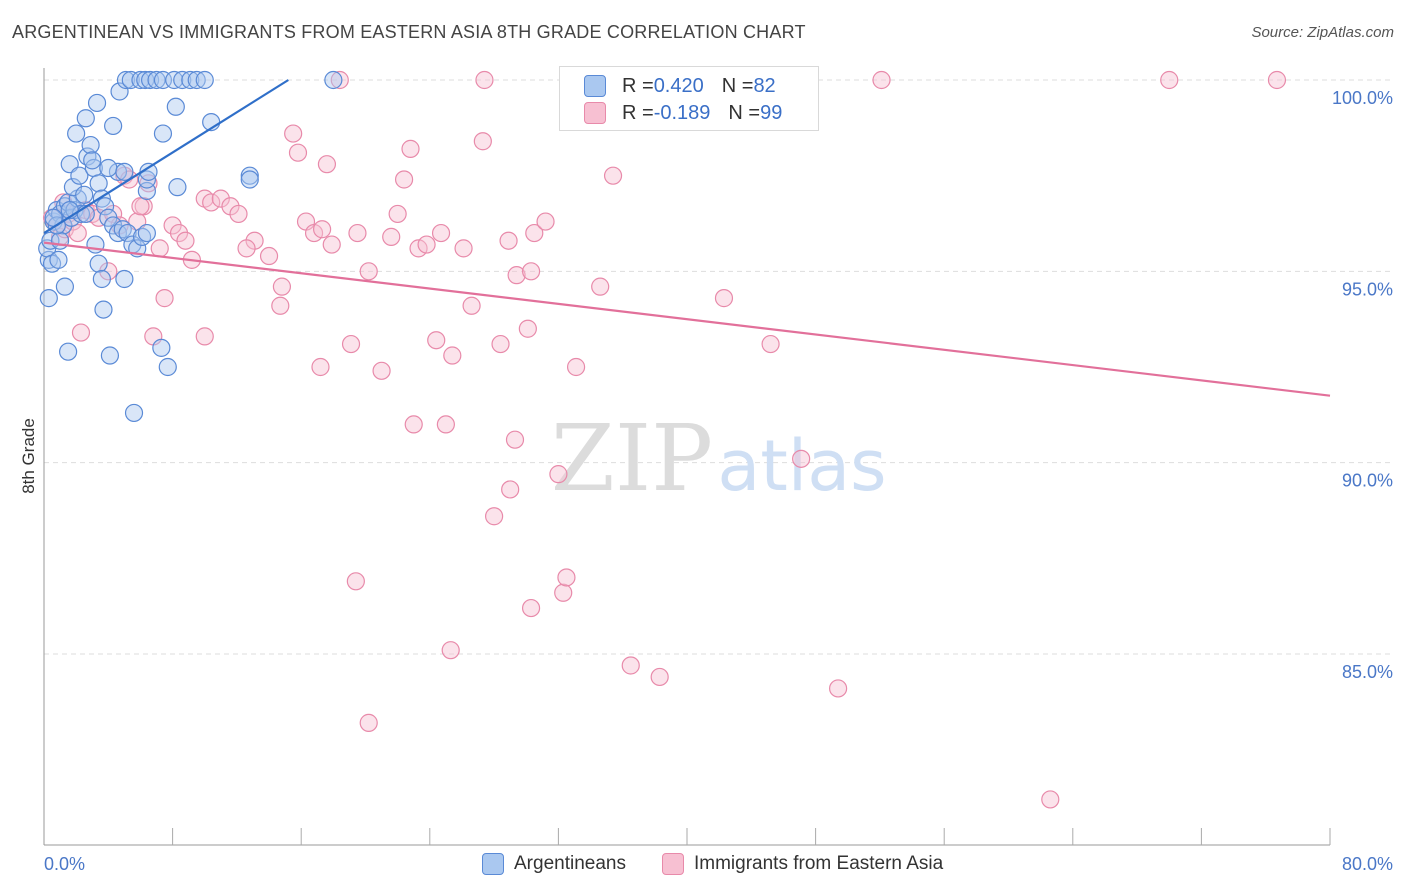 The height and width of the screenshot is (892, 1406). What do you see at coordinates (1367, 672) in the screenshot?
I see `y-tick-label: 85.0%` at bounding box center [1367, 672].